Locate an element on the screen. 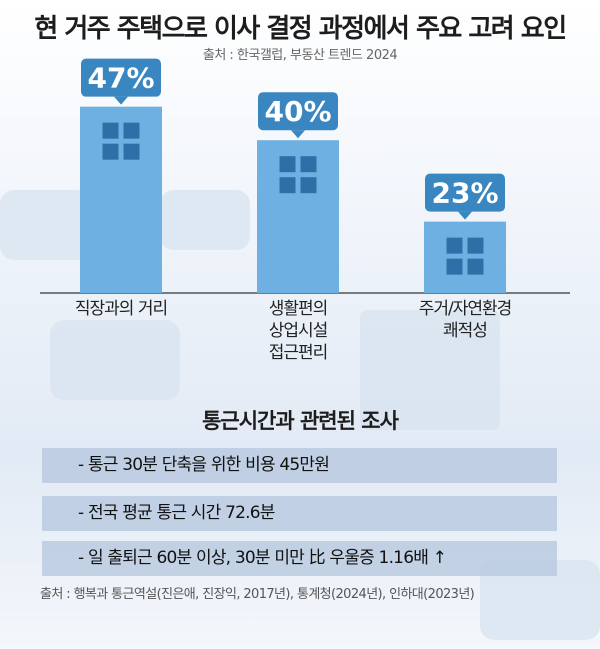 Image resolution: width=600 pixels, height=649 pixels. survey-item: - 전국 평균 통근 시간 72.6분 is located at coordinates (299, 513).